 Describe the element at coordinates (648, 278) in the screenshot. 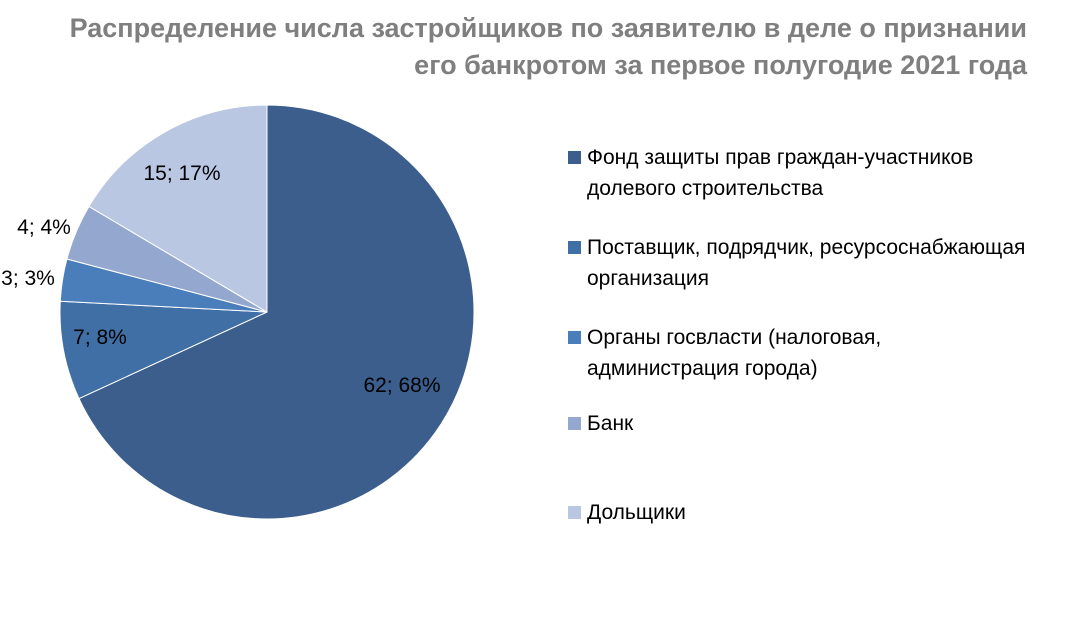

I see `legend-label-line: организация` at that location.